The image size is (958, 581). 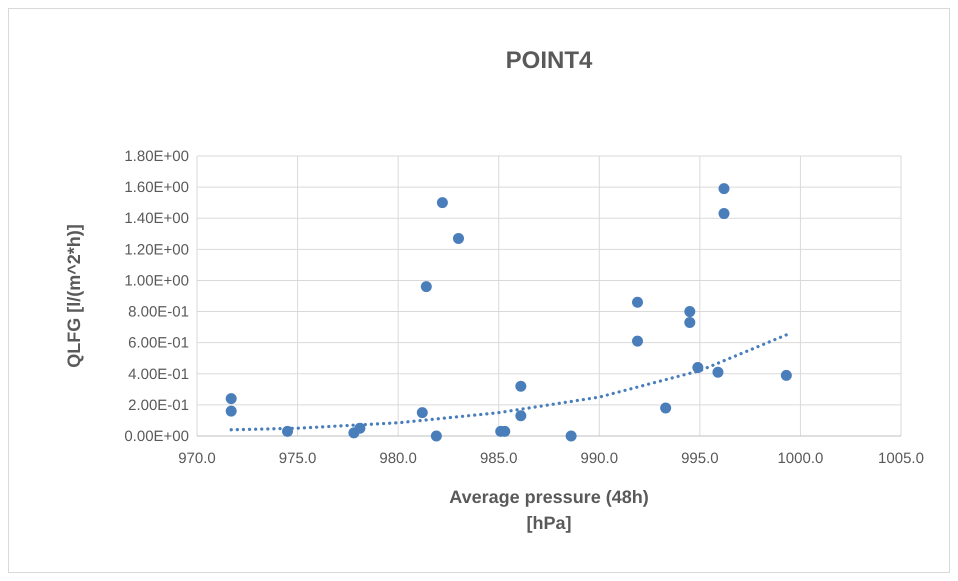 What do you see at coordinates (499, 458) in the screenshot?
I see `x-tick-label: 985.0` at bounding box center [499, 458].